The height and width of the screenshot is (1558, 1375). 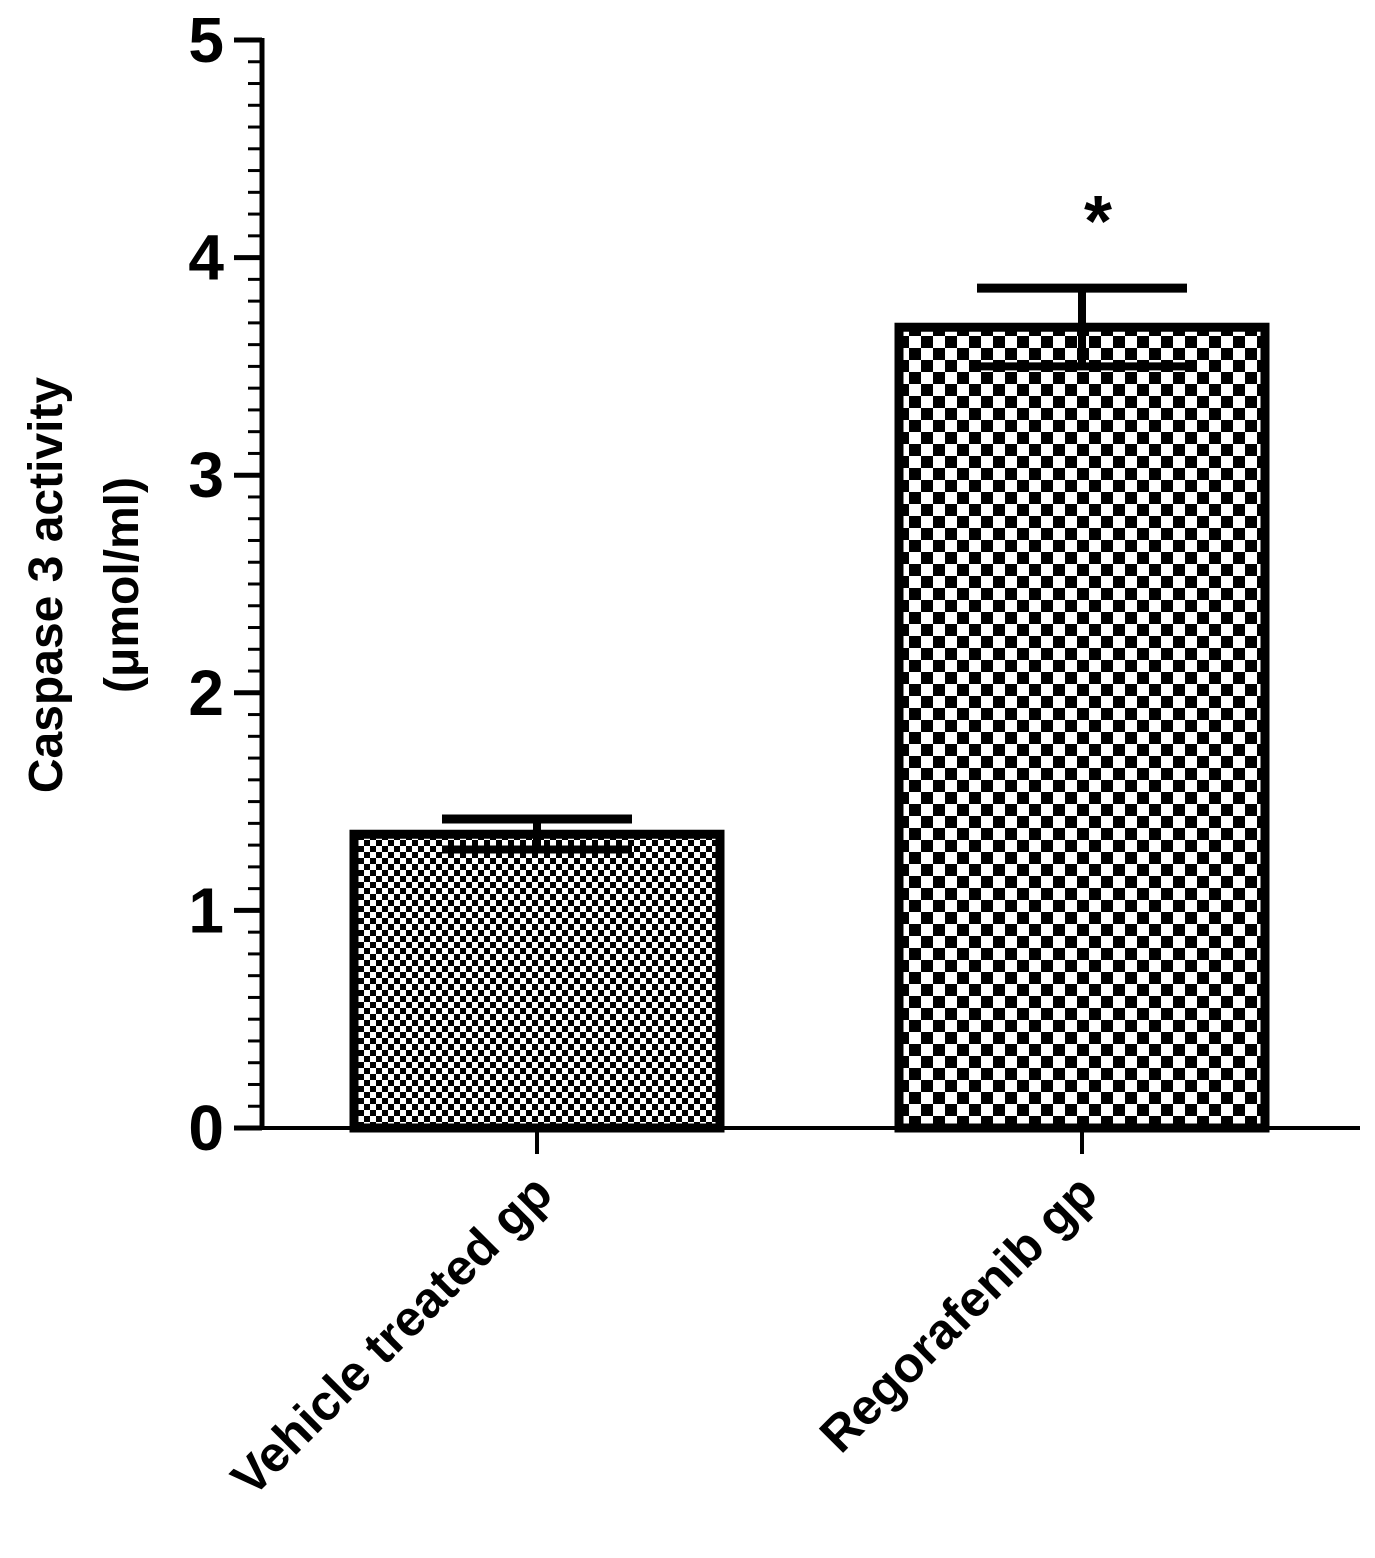 What do you see at coordinates (392, 1335) in the screenshot?
I see `x-tick-label: Vehicle treated gp` at bounding box center [392, 1335].